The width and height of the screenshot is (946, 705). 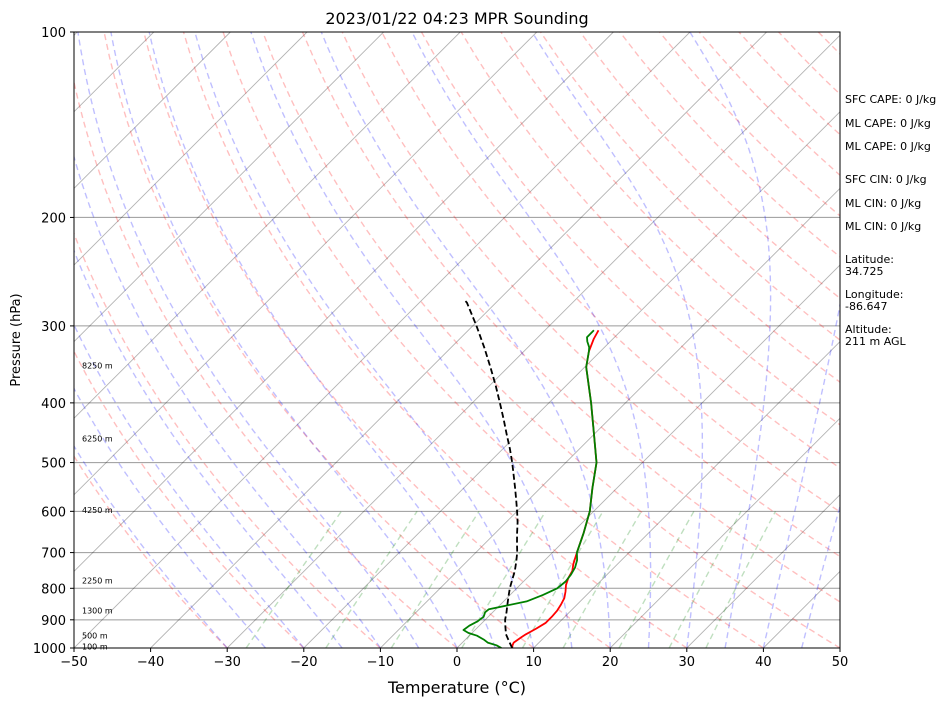 What do you see at coordinates (226, 662) in the screenshot?
I see `x-tick-label: −30` at bounding box center [226, 662].